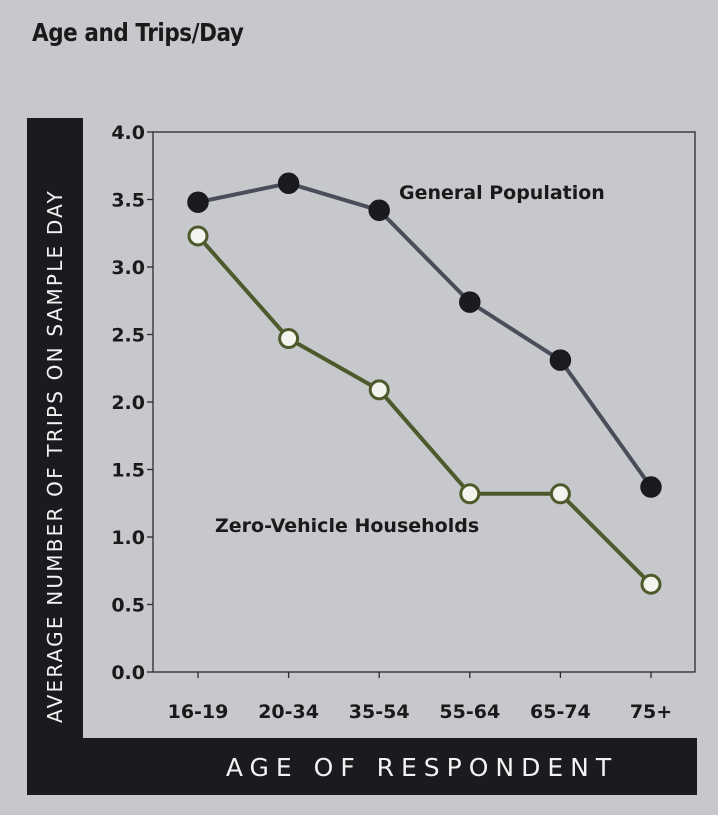 Image resolution: width=718 pixels, height=815 pixels. What do you see at coordinates (502, 193) in the screenshot?
I see `series-label-general-population: General Population` at bounding box center [502, 193].